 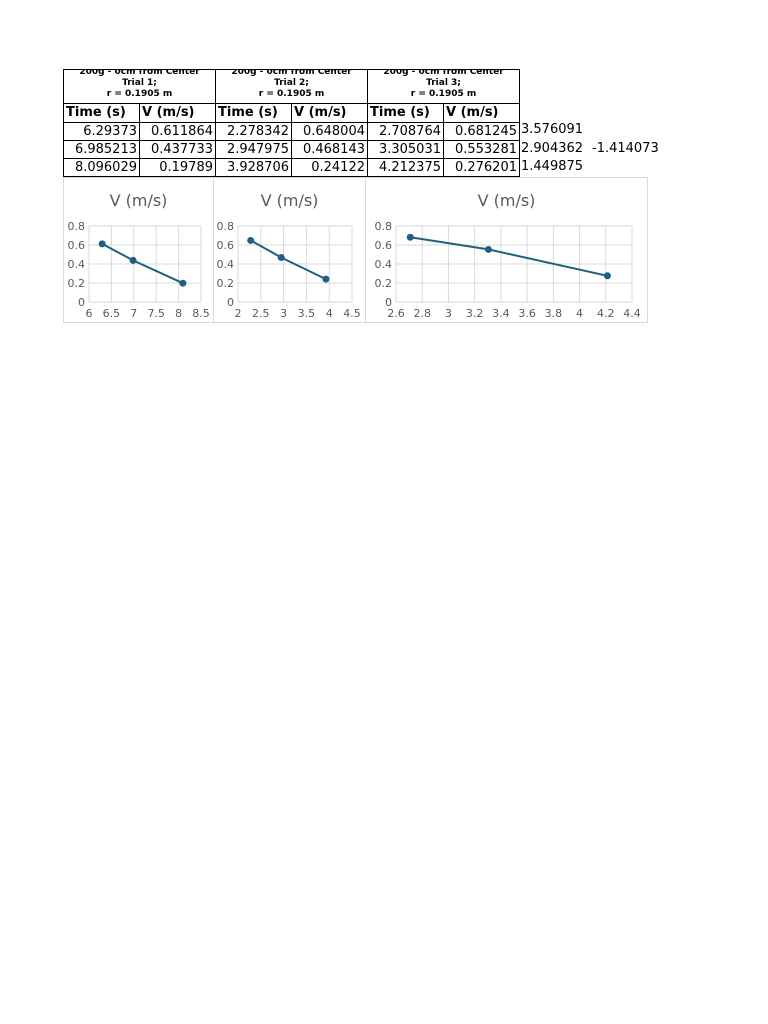 I want to click on table-cell: 2.708764, so click(x=405, y=131).